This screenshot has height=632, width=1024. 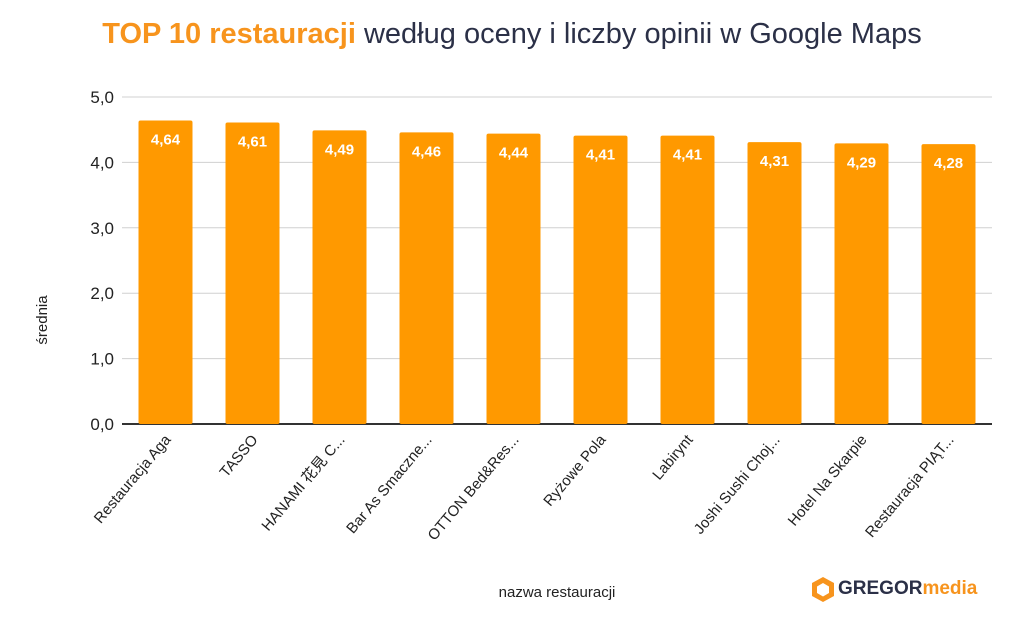 I want to click on data-label: 4,44, so click(x=514, y=153).